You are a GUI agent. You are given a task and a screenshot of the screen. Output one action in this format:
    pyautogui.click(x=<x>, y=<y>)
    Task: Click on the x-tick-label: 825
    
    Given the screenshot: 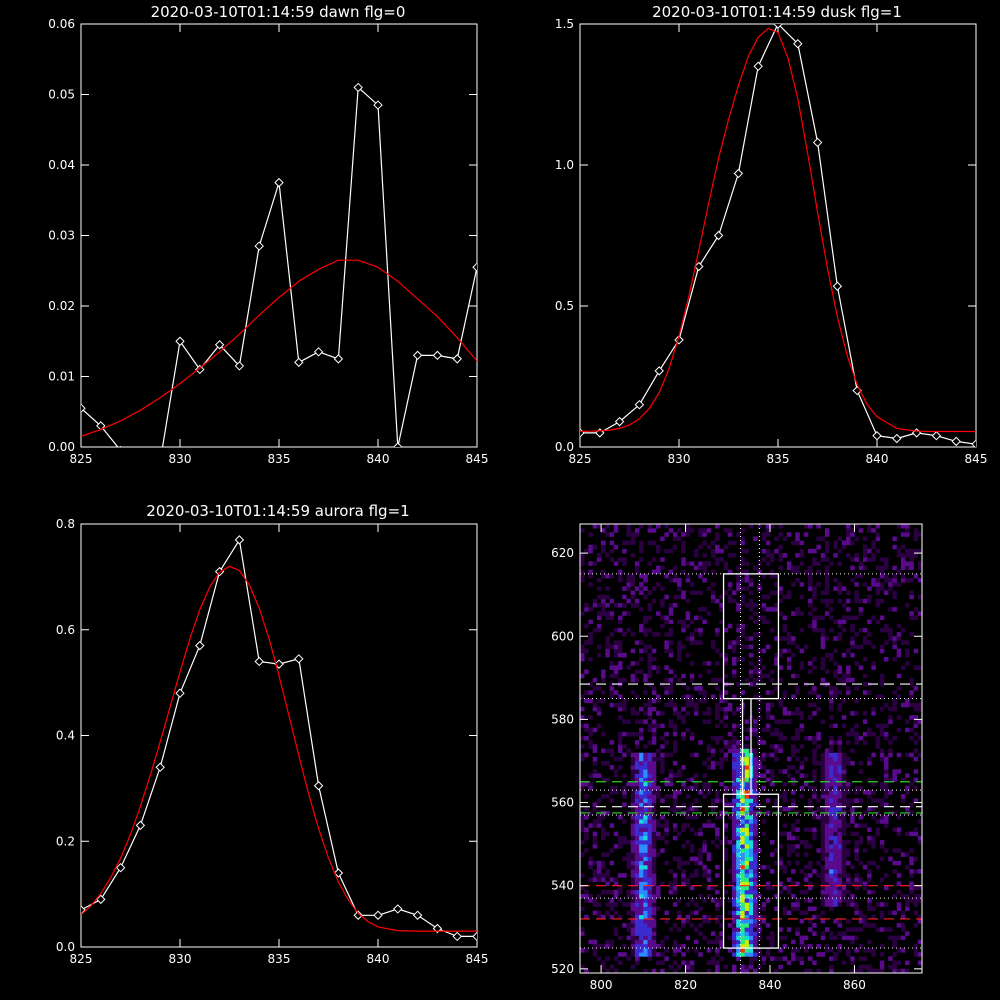 What is the action you would take?
    pyautogui.click(x=81, y=959)
    